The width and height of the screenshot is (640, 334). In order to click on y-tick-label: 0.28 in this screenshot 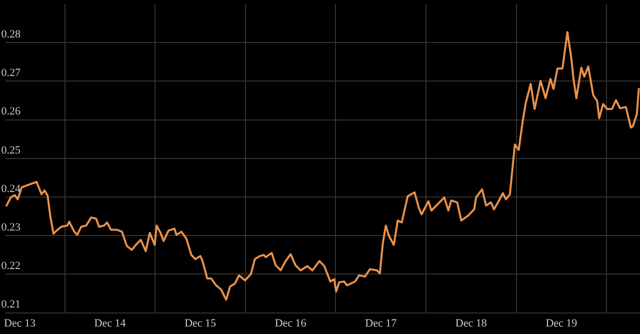, I will do `click(11, 34)`.